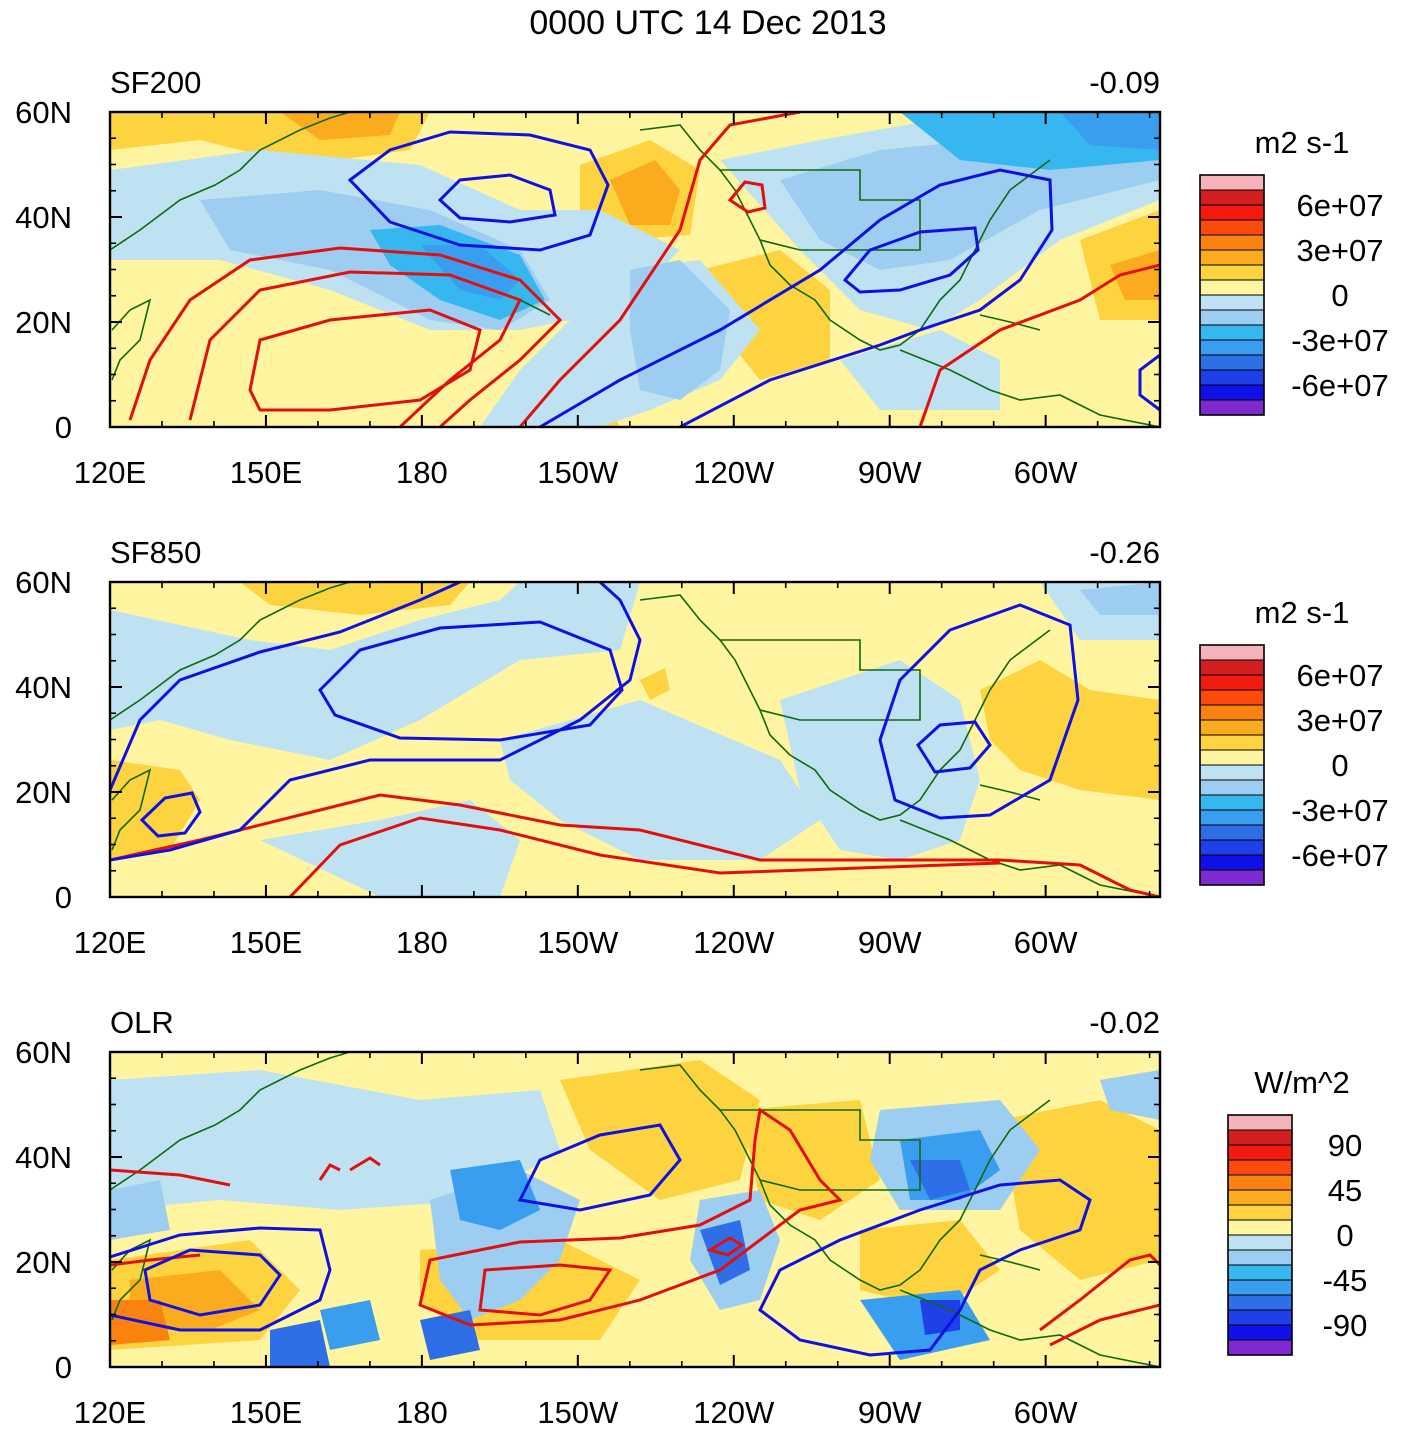 This screenshot has height=1439, width=1406. I want to click on colorbar-units: m2 s-1, so click(1302, 142).